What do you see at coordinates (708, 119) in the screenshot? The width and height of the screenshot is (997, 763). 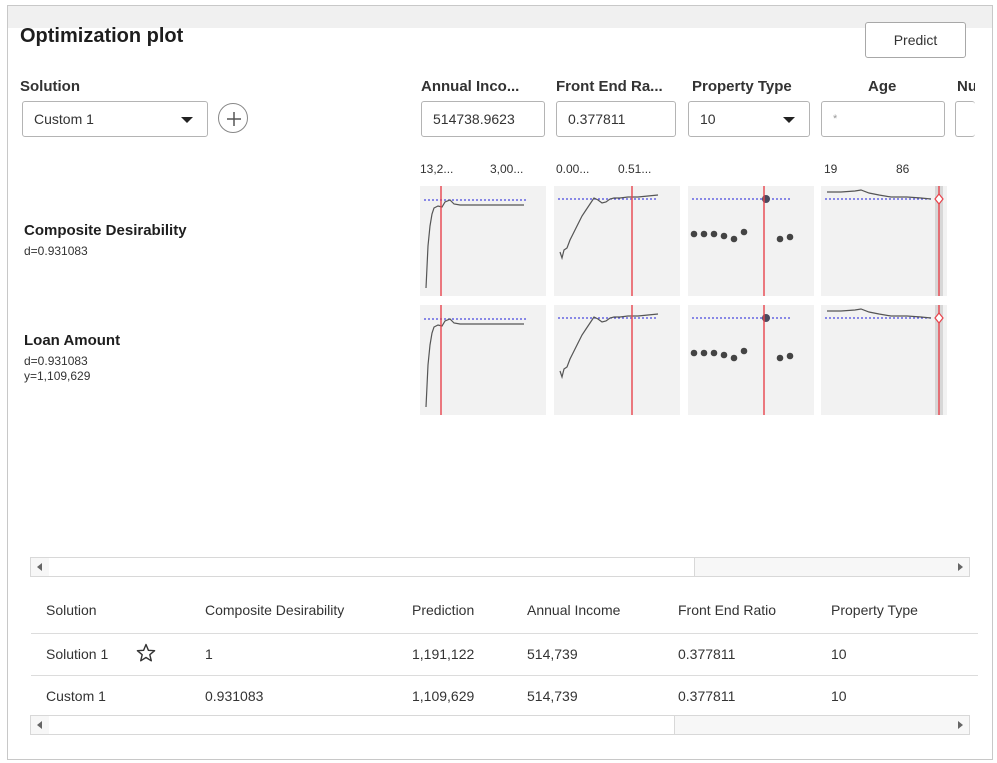 I see `property-type-value: 10` at bounding box center [708, 119].